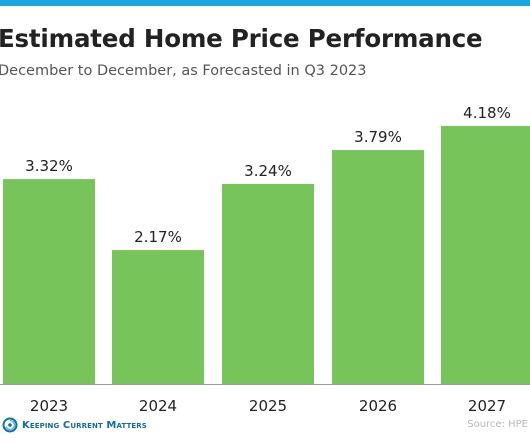 The image size is (530, 442). Describe the element at coordinates (485, 255) in the screenshot. I see `bar-2027` at that location.